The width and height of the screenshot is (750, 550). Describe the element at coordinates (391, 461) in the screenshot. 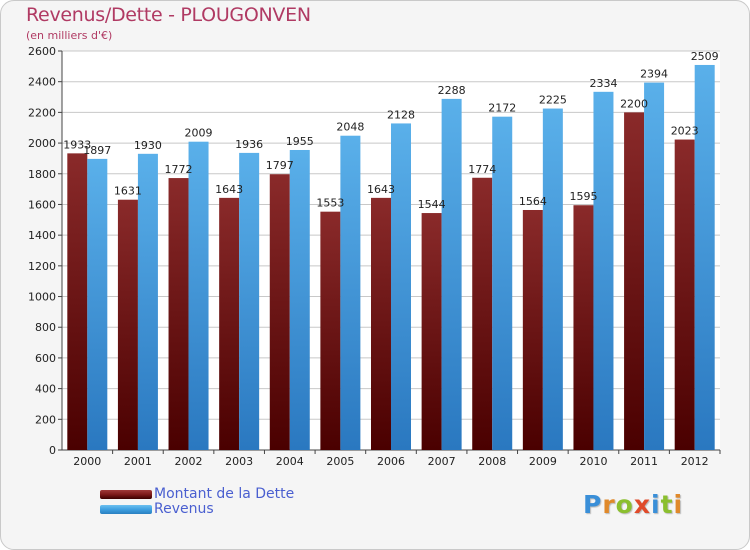

I see `x-tick-label: 2006` at that location.